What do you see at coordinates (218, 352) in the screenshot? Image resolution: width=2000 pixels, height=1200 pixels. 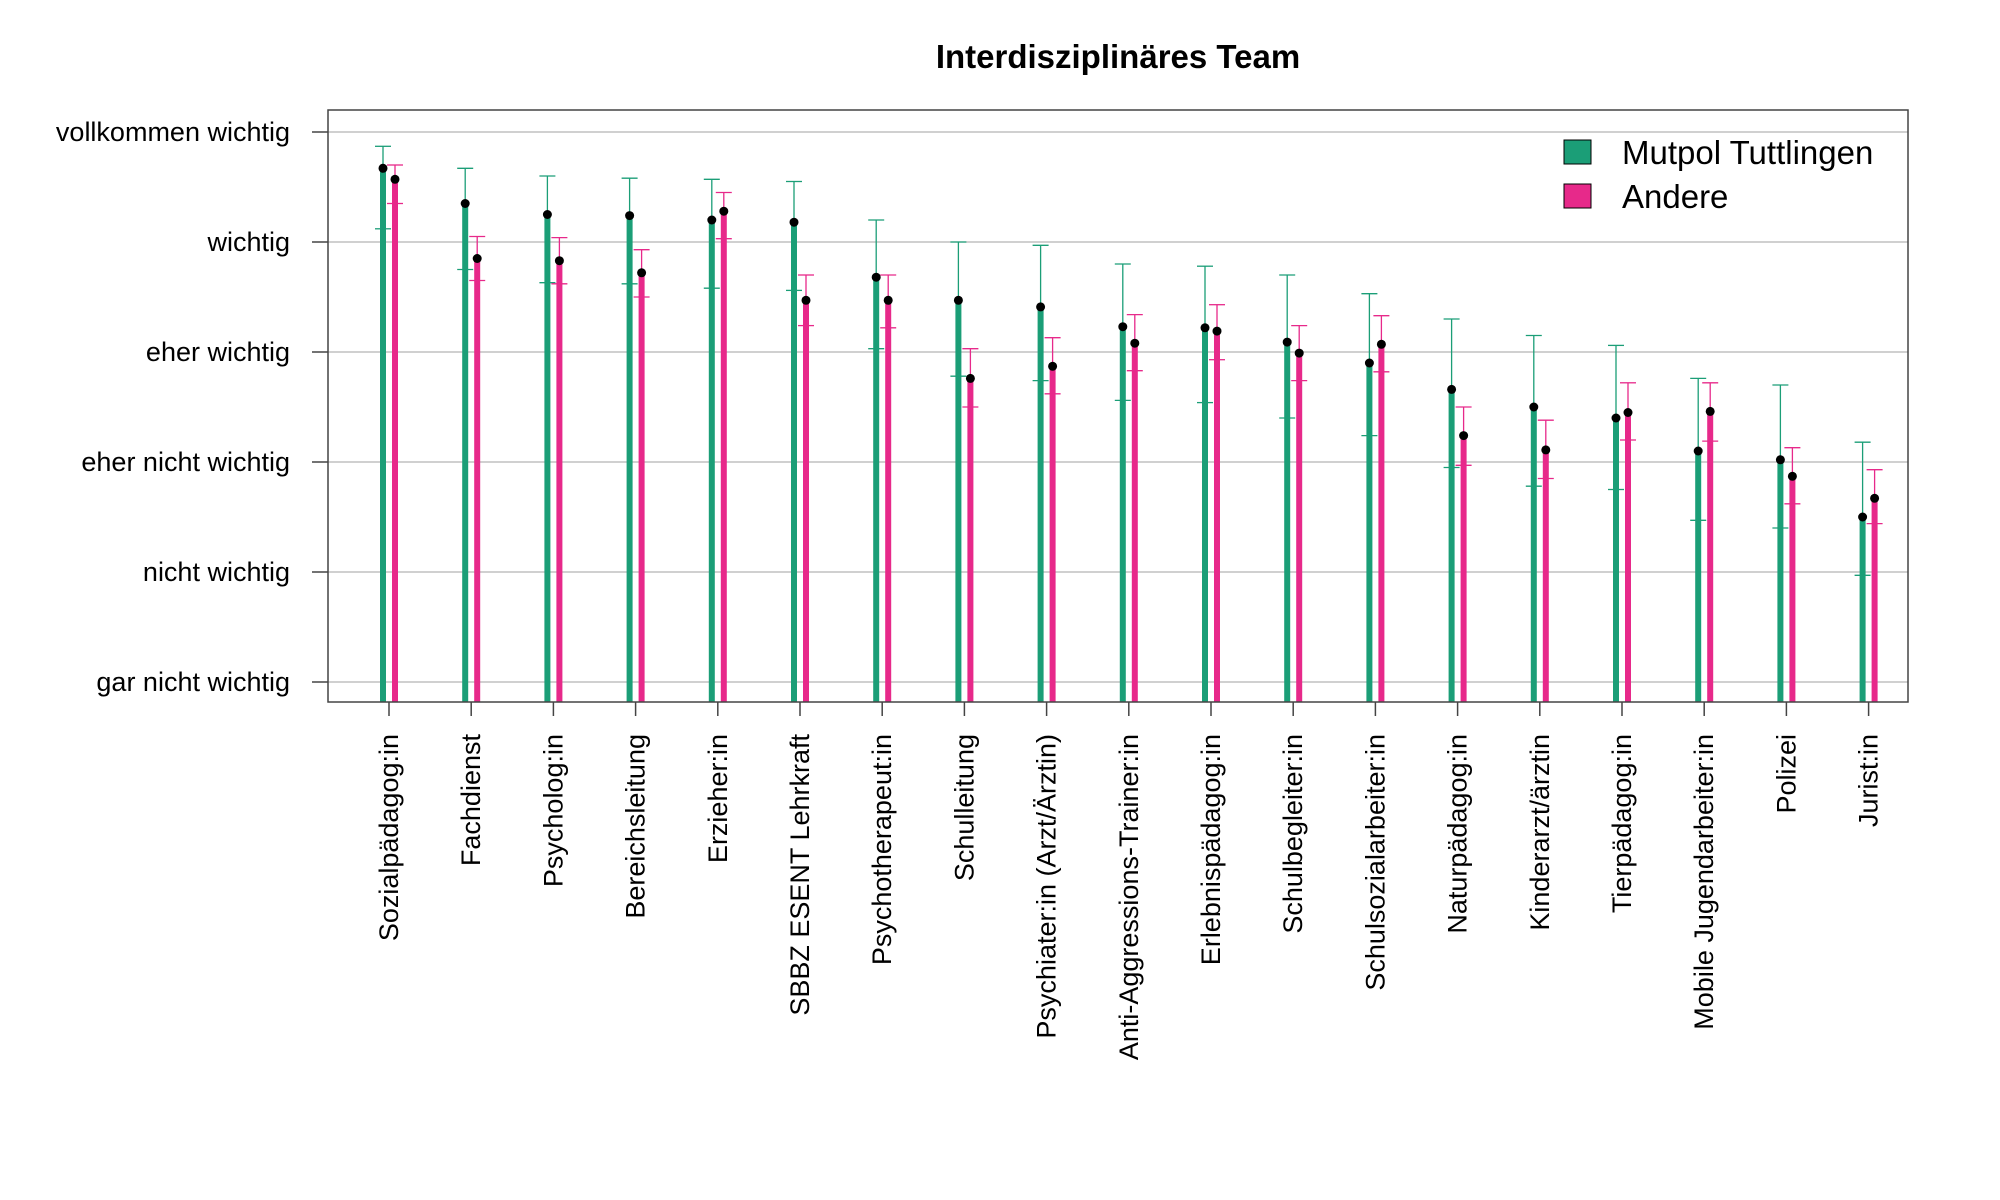 I see `y-tick-label: eher wichtig` at bounding box center [218, 352].